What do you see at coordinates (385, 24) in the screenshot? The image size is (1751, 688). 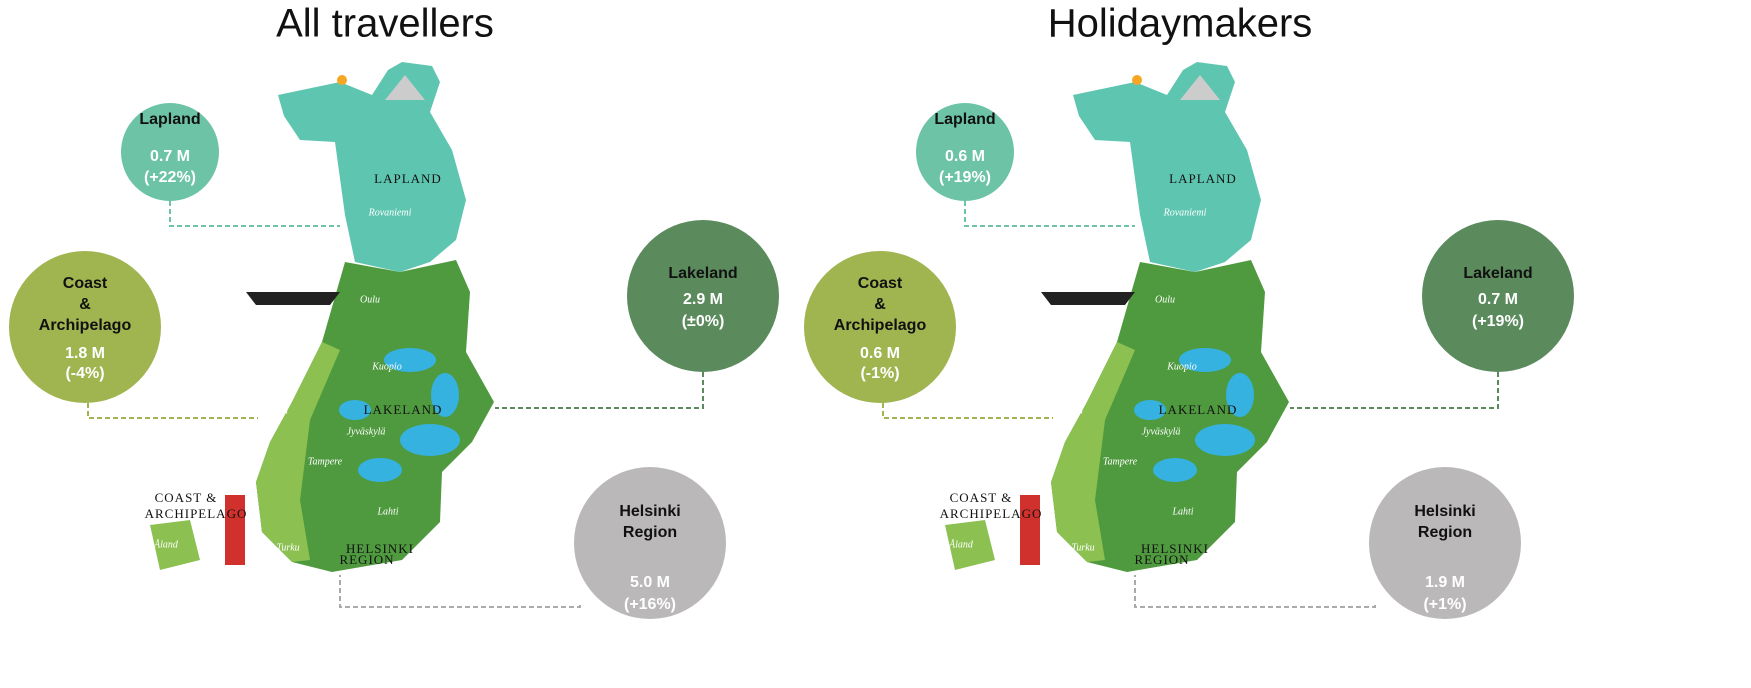 I see `panel-title: All travellers` at bounding box center [385, 24].